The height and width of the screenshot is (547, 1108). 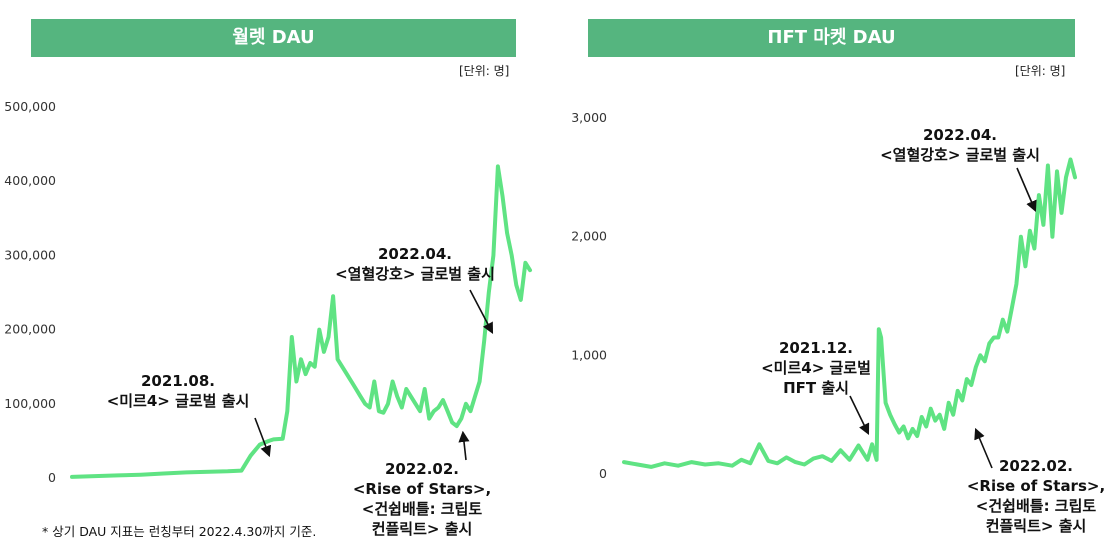 I want to click on y-tick-label: 100,000, so click(x=30, y=403).